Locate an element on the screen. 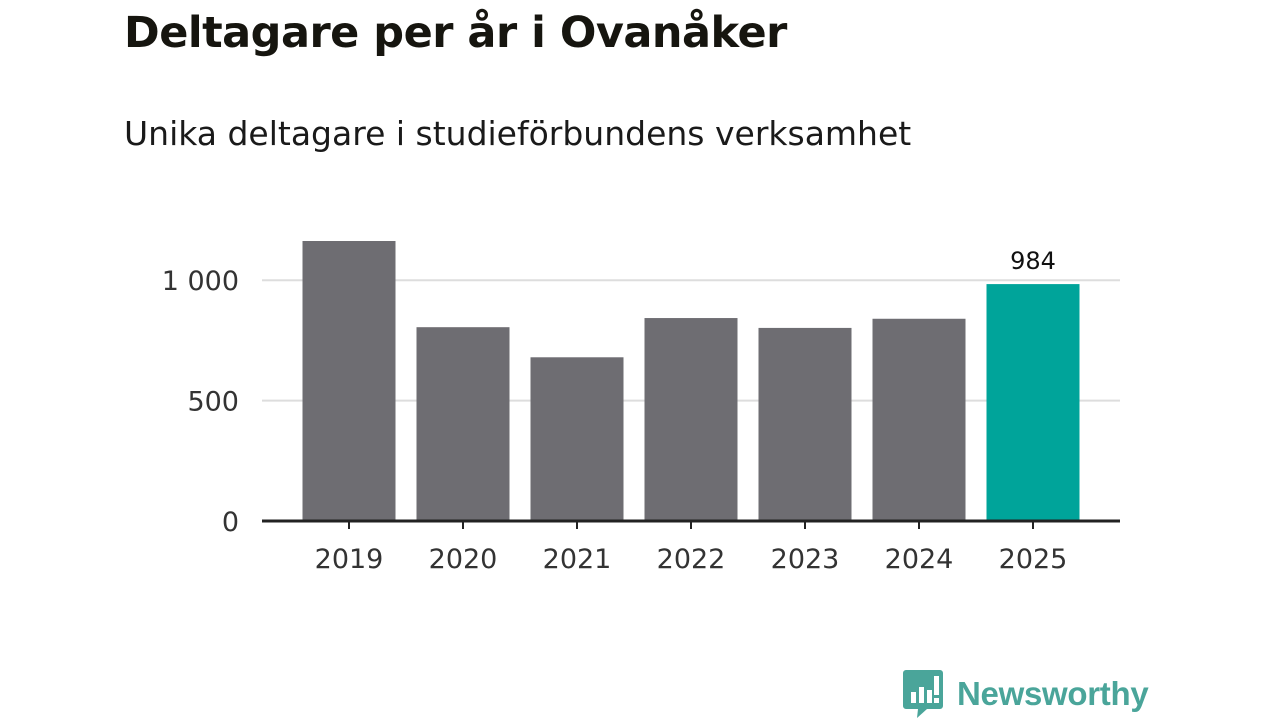  x-tick-label: 2022 is located at coordinates (691, 559).